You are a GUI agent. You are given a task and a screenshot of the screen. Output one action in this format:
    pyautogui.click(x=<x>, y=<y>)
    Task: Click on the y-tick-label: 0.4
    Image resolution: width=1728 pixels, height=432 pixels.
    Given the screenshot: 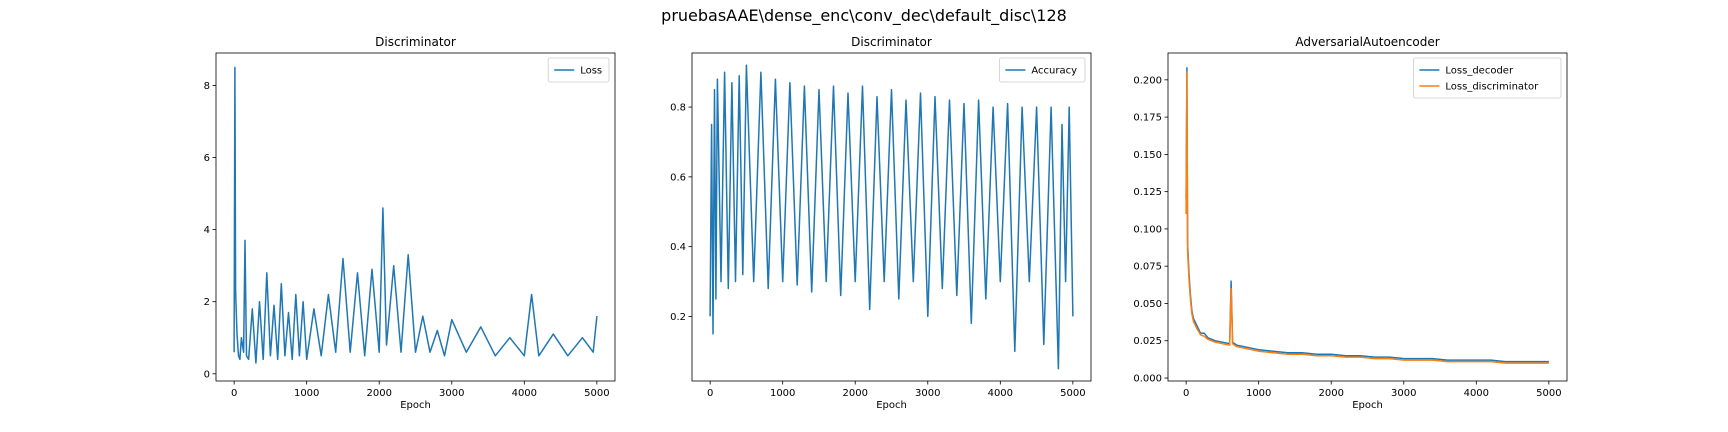 What is the action you would take?
    pyautogui.click(x=678, y=247)
    